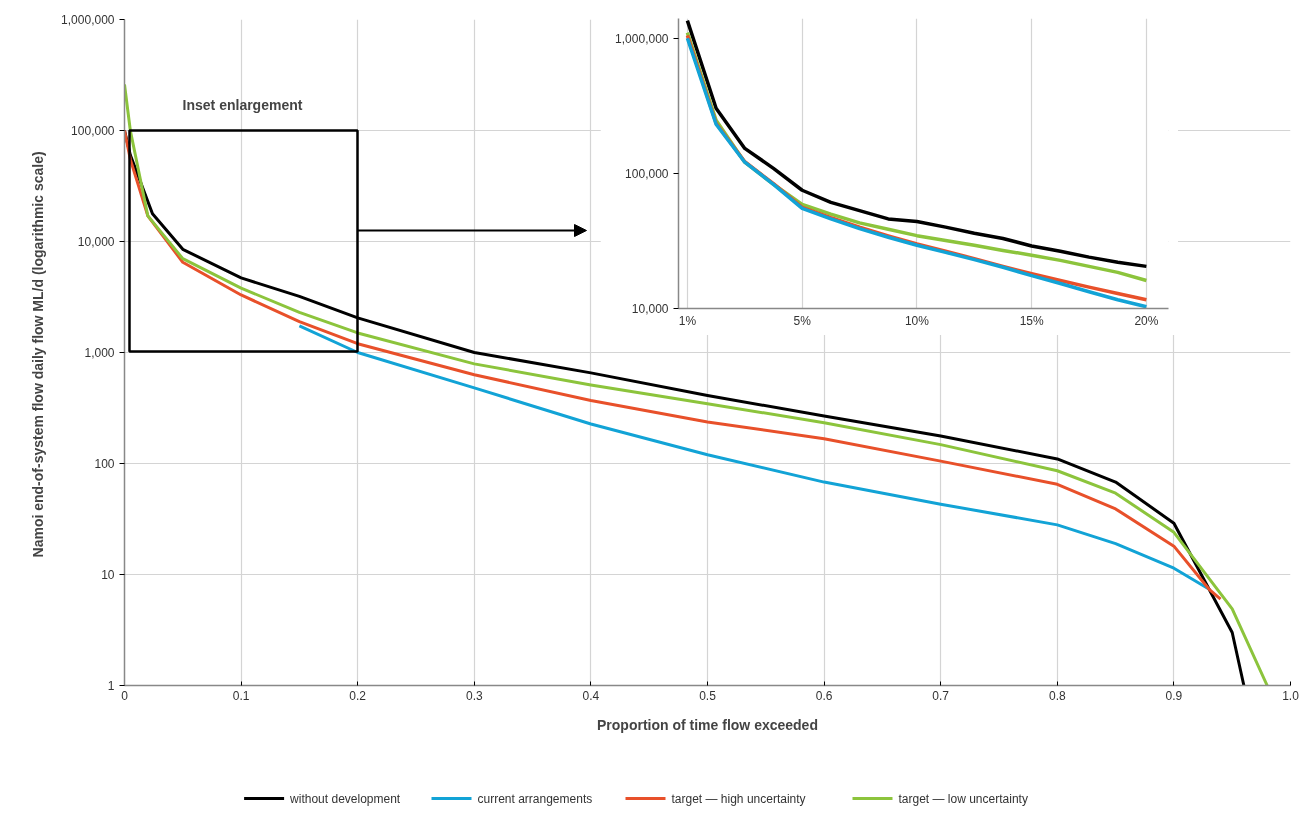 This screenshot has width=1300, height=814. What do you see at coordinates (1146, 320) in the screenshot?
I see `x-tick-label: 20%` at bounding box center [1146, 320].